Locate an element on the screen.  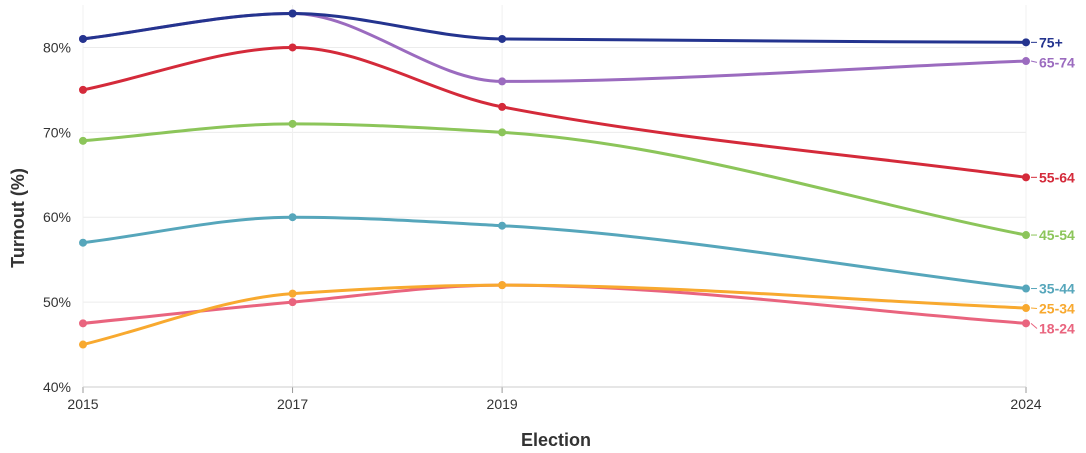
data-point-35-44-2015 is located at coordinates (83, 242).